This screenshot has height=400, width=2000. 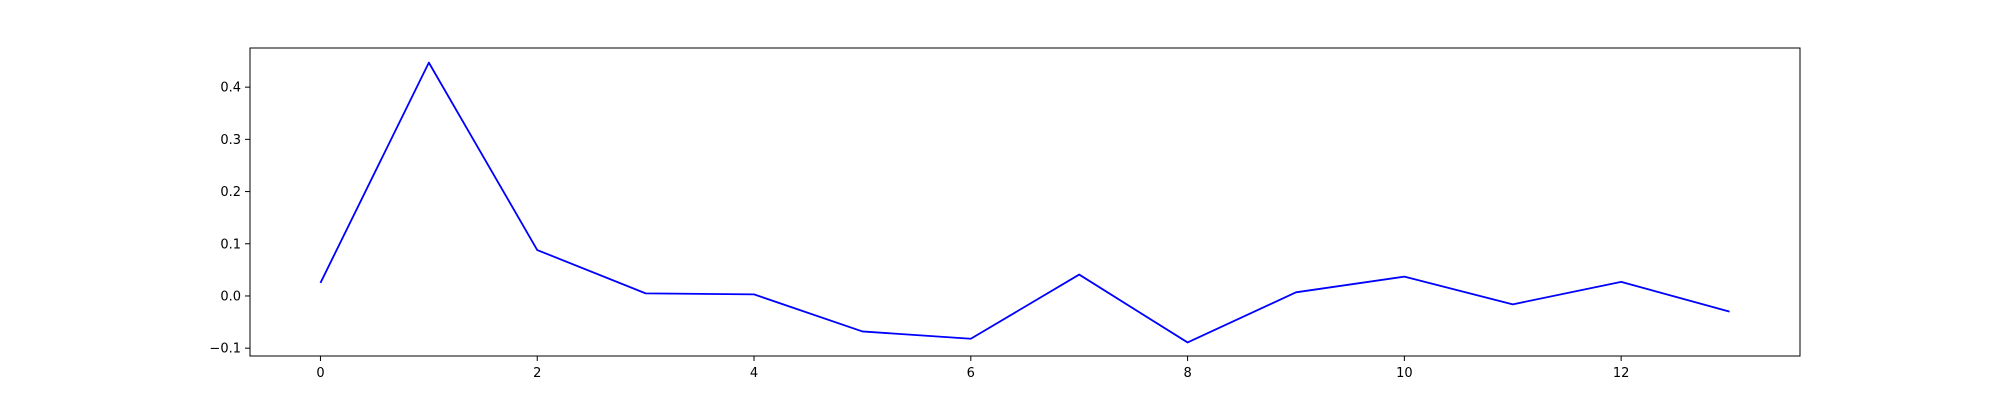 What do you see at coordinates (971, 373) in the screenshot?
I see `x-tick-label: 6` at bounding box center [971, 373].